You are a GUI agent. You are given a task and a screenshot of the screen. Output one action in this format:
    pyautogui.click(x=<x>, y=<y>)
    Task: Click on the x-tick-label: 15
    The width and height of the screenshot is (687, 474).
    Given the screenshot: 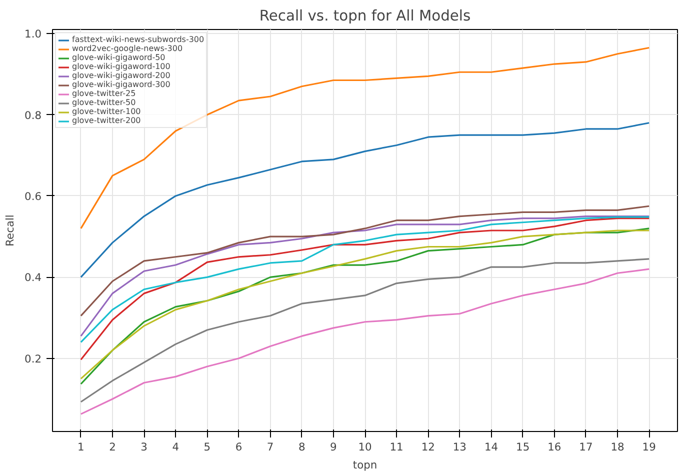 What is the action you would take?
    pyautogui.click(x=523, y=447)
    